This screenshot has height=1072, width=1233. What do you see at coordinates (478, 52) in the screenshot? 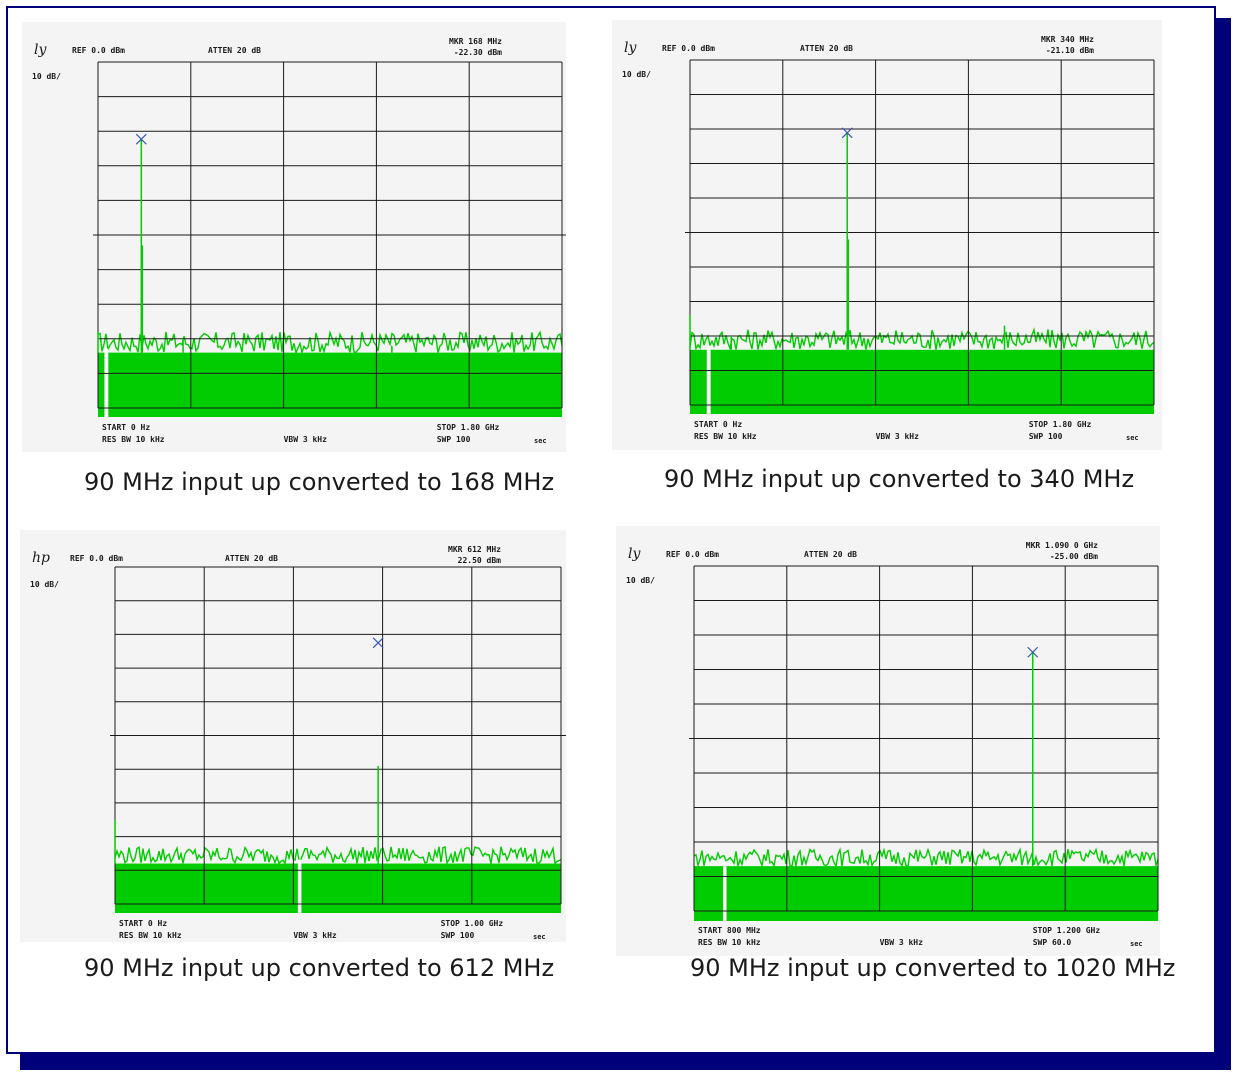
I see `marker-level-label: -22.30 dBm` at bounding box center [478, 52].